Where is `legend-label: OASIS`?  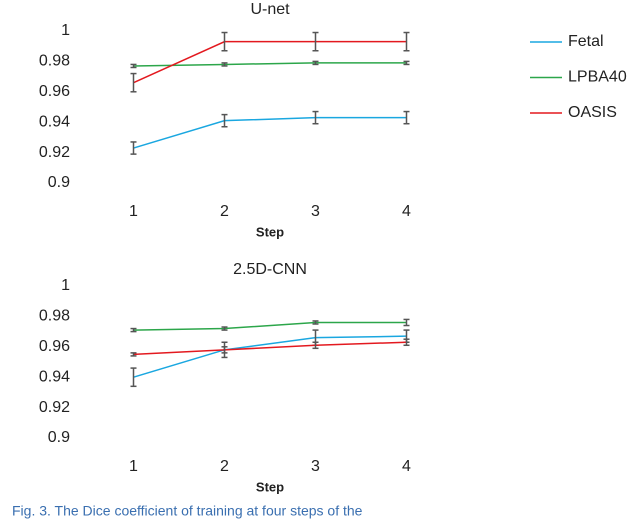 legend-label: OASIS is located at coordinates (592, 112).